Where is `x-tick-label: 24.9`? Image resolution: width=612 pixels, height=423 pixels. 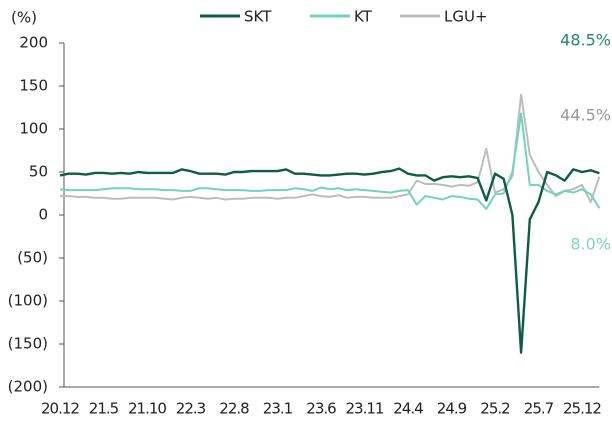
x-tick-label: 24.9 is located at coordinates (452, 409).